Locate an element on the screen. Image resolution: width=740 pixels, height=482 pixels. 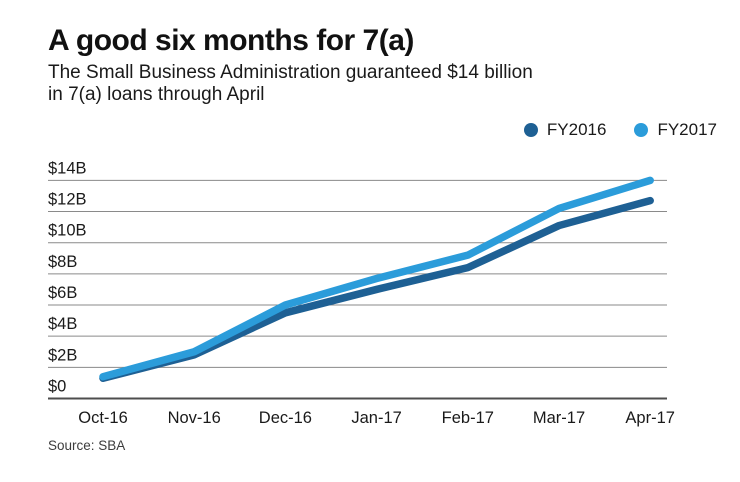
x-tick-label: Nov-16 is located at coordinates (194, 418).